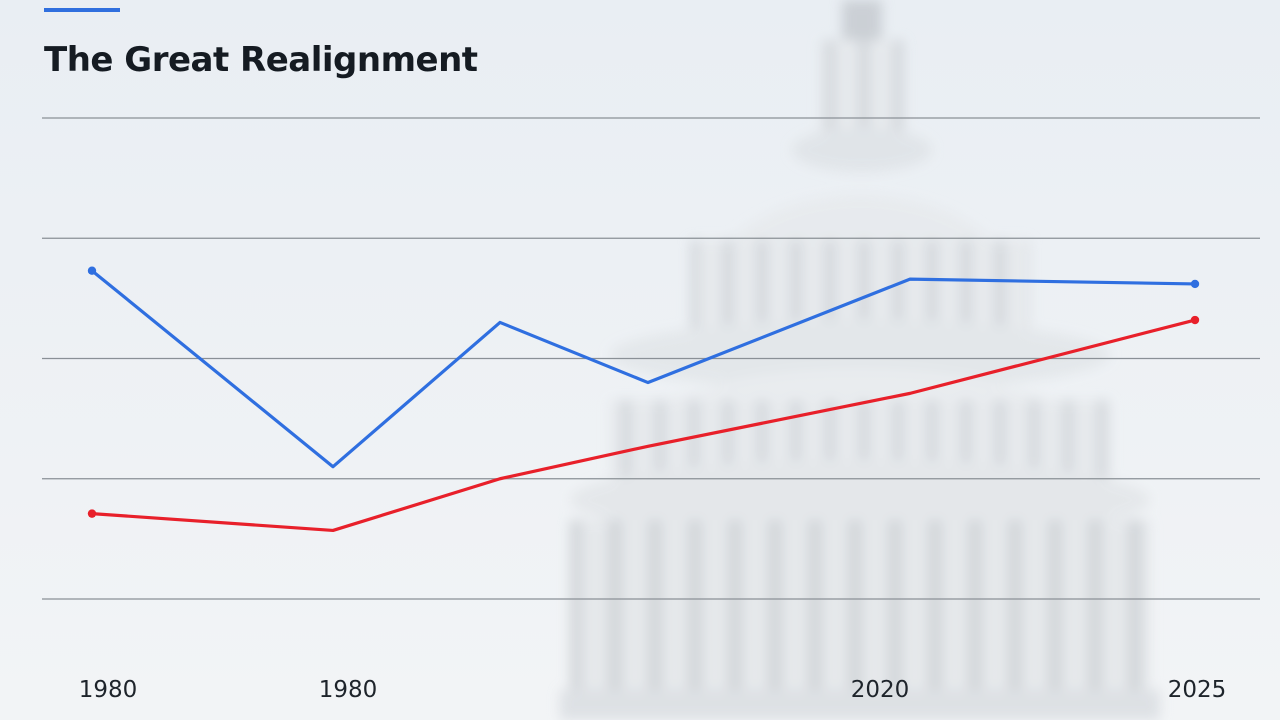 Image resolution: width=1280 pixels, height=720 pixels. What do you see at coordinates (82, 10) in the screenshot?
I see `title-accent-bar` at bounding box center [82, 10].